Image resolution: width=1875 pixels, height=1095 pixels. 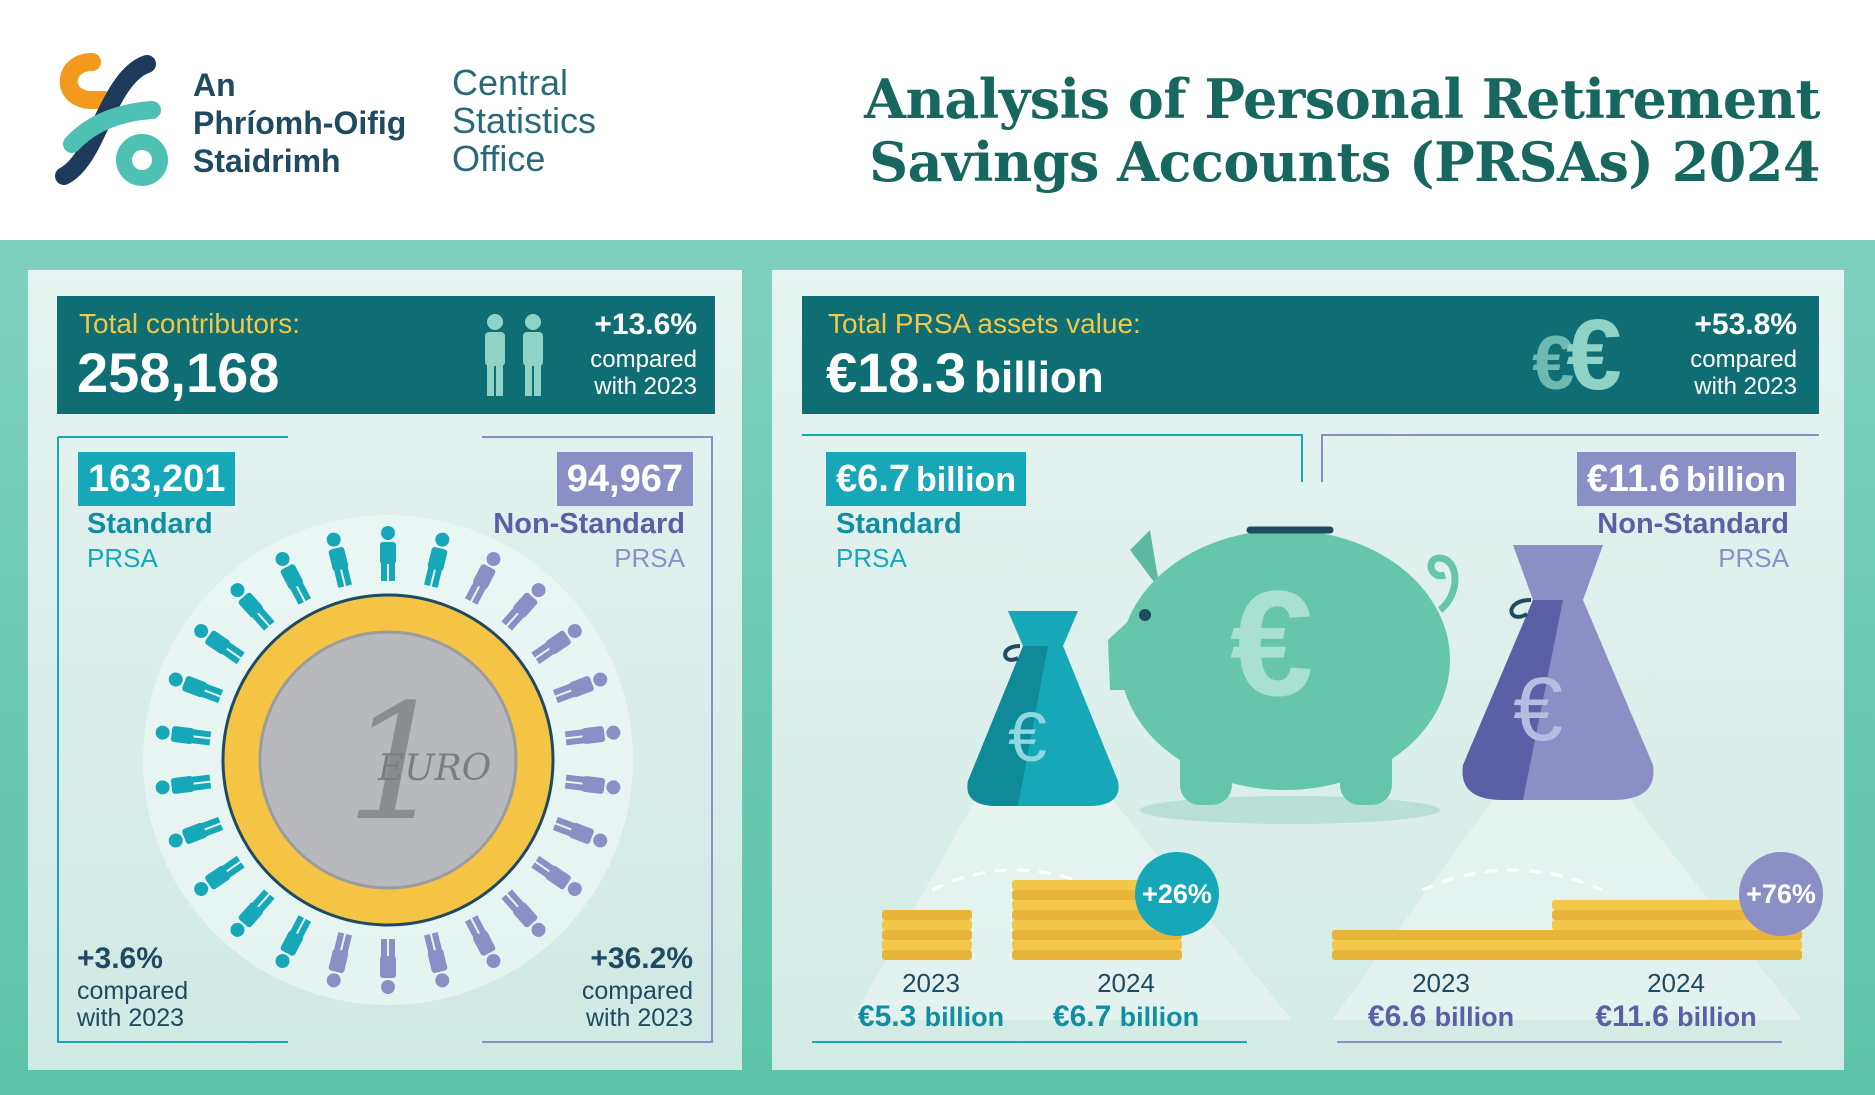 I want to click on non-standard-growth-badge: +76%, so click(x=1781, y=894).